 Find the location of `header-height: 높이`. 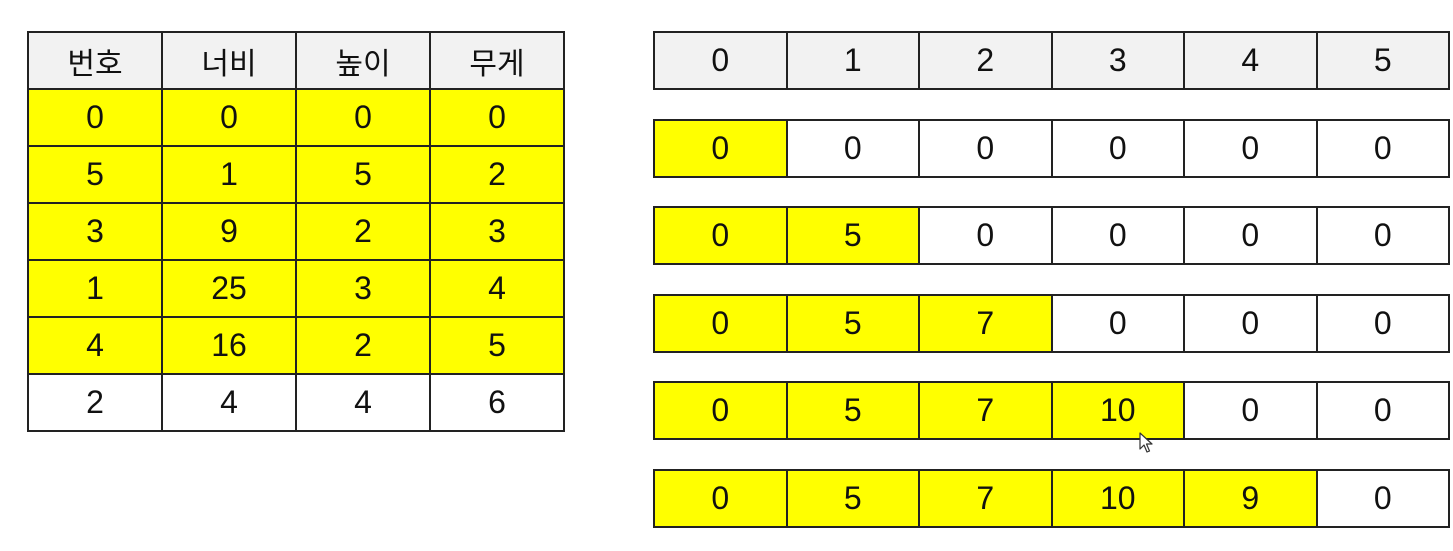

header-height: 높이 is located at coordinates (363, 60).